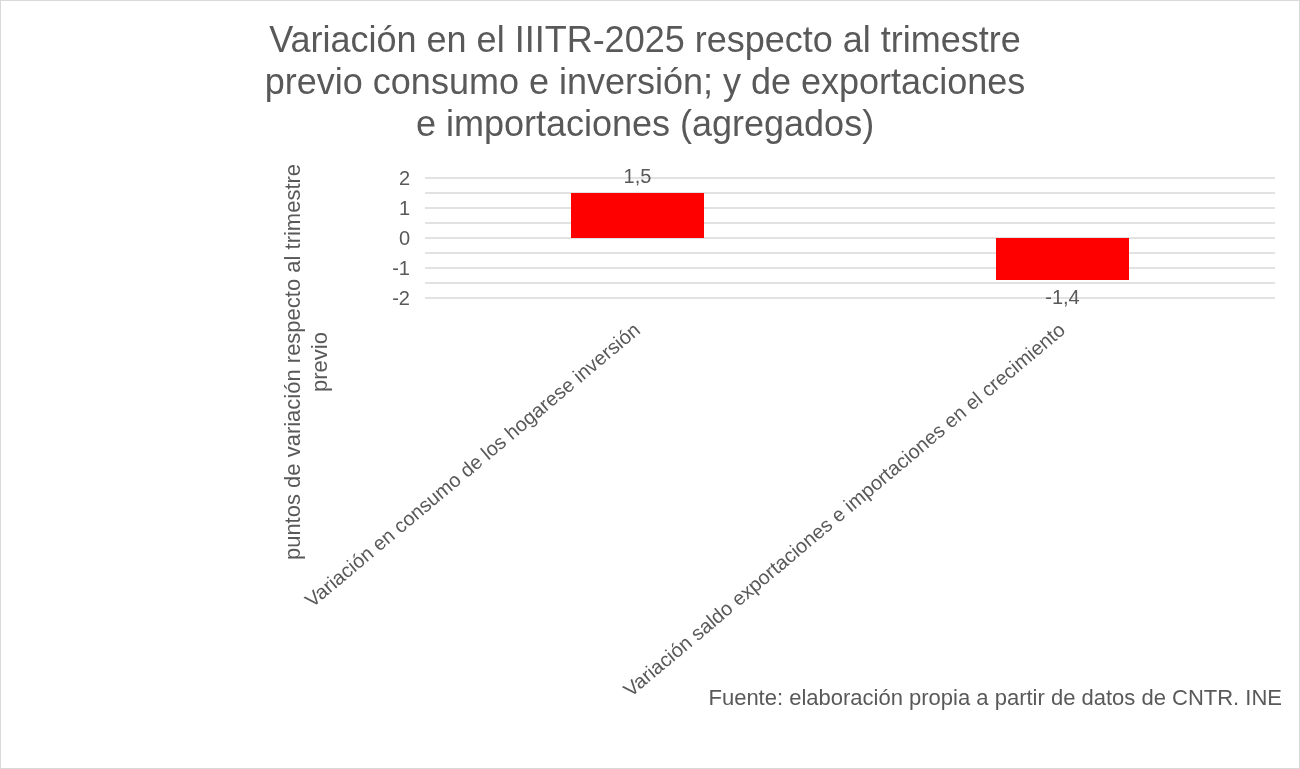 The height and width of the screenshot is (769, 1300). What do you see at coordinates (995, 697) in the screenshot?
I see `source-note: Fuente: elaboración propia a partir de datos de CNTR. INE` at bounding box center [995, 697].